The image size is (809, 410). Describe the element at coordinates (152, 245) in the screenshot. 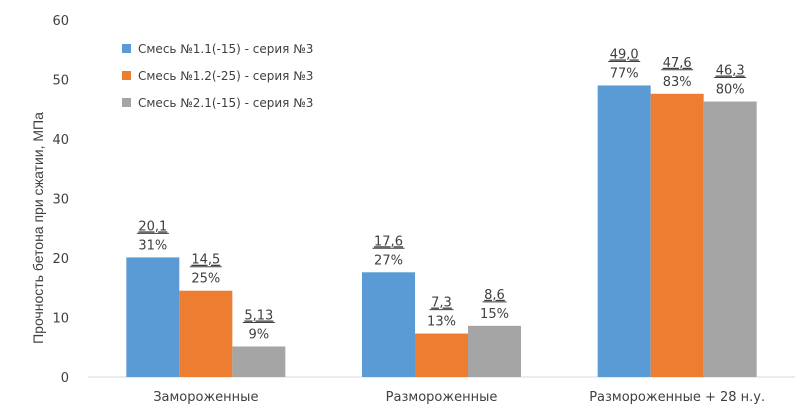

I see `bar-percent-label: 31%` at that location.